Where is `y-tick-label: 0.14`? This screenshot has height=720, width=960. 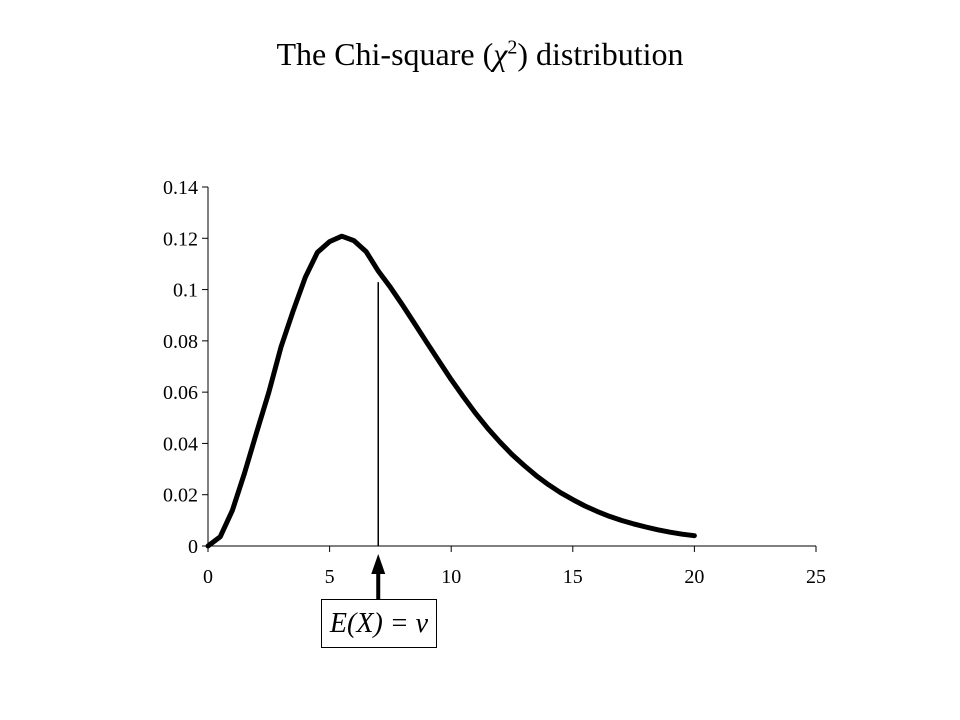 y-tick-label: 0.14 is located at coordinates (180, 188).